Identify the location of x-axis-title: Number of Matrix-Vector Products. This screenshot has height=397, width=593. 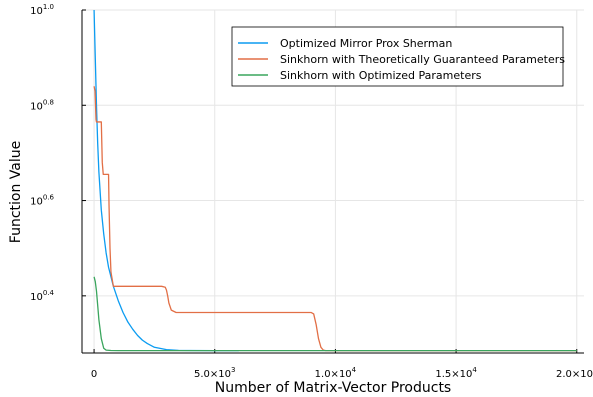
(333, 388).